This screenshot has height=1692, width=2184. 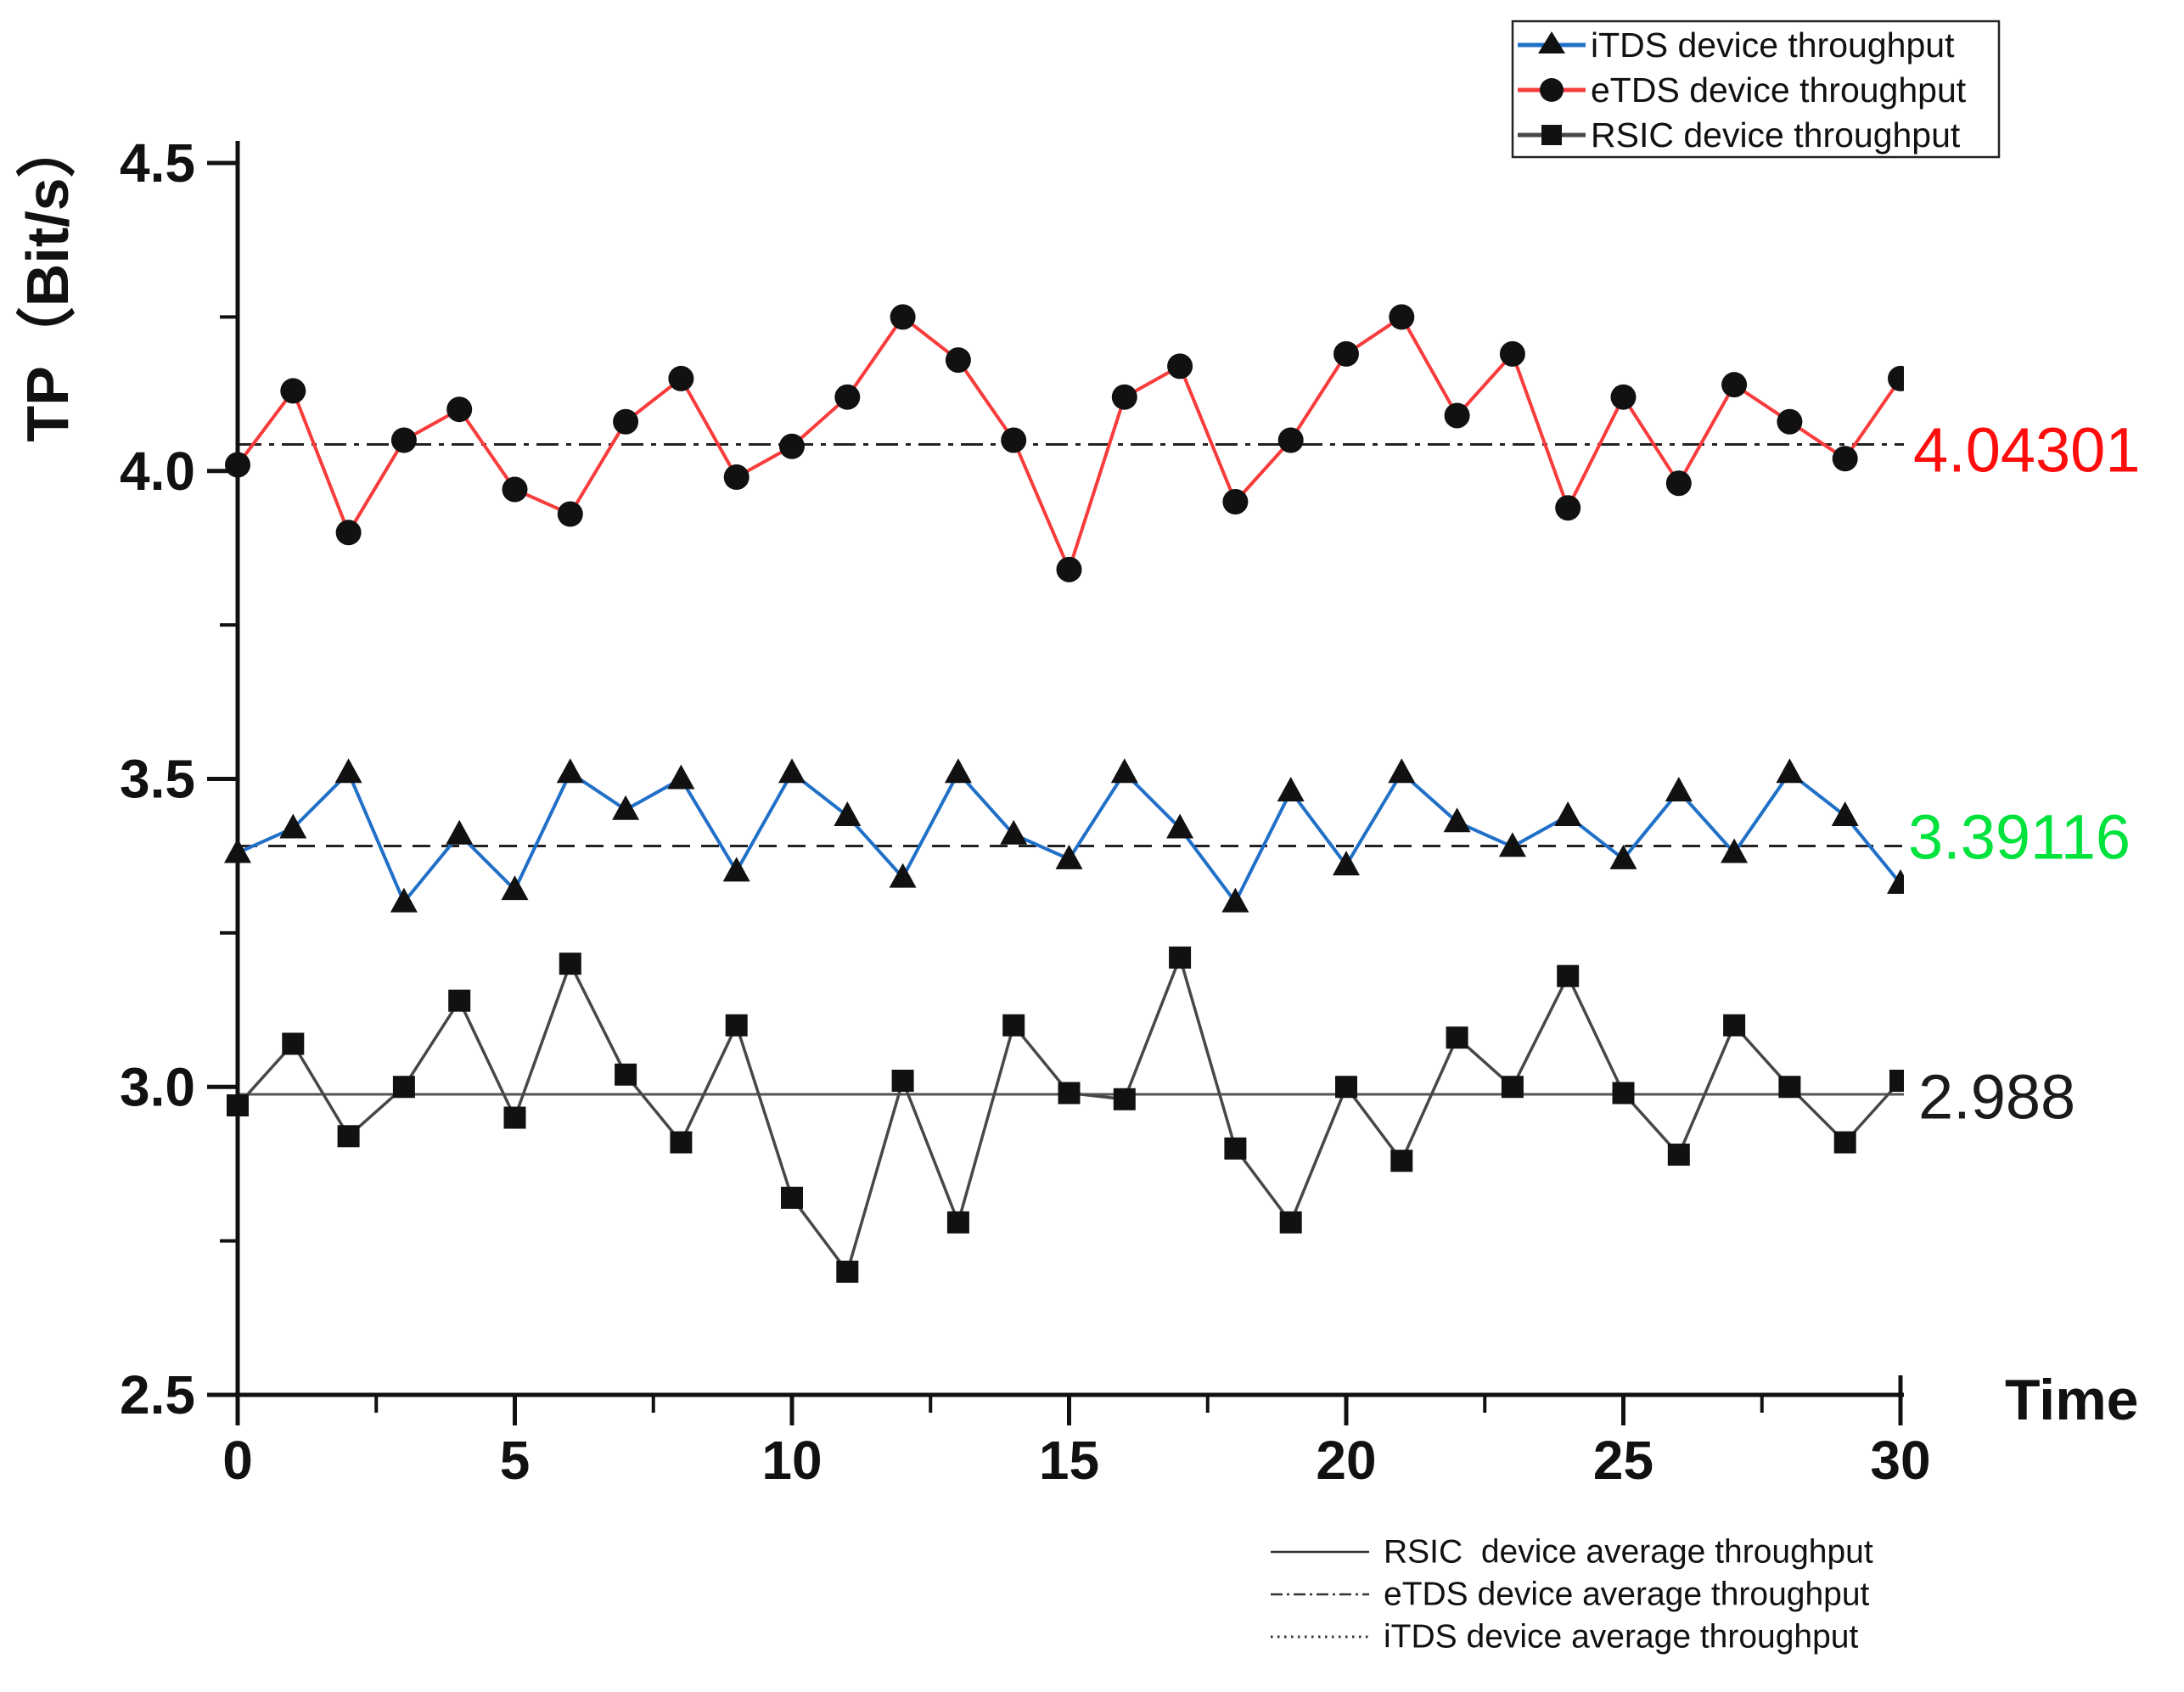 What do you see at coordinates (1069, 1460) in the screenshot?
I see `x-tick-label: 15` at bounding box center [1069, 1460].